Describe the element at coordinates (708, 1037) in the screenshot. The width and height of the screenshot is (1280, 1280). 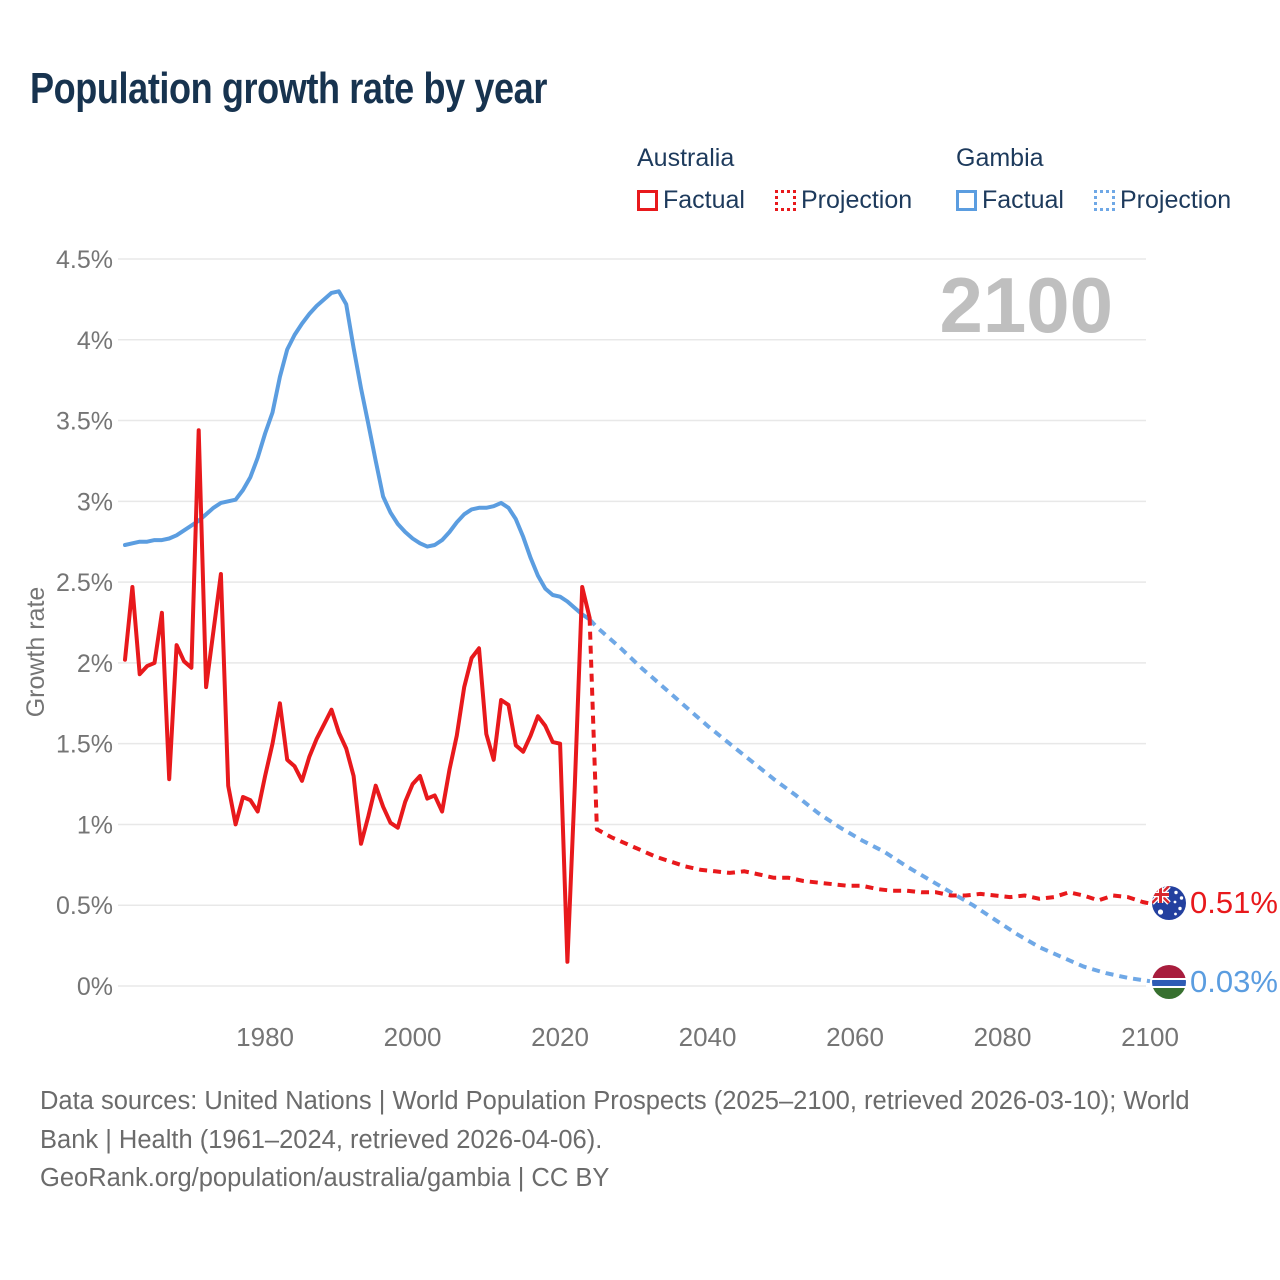
I see `x-tick-label: 2040` at that location.